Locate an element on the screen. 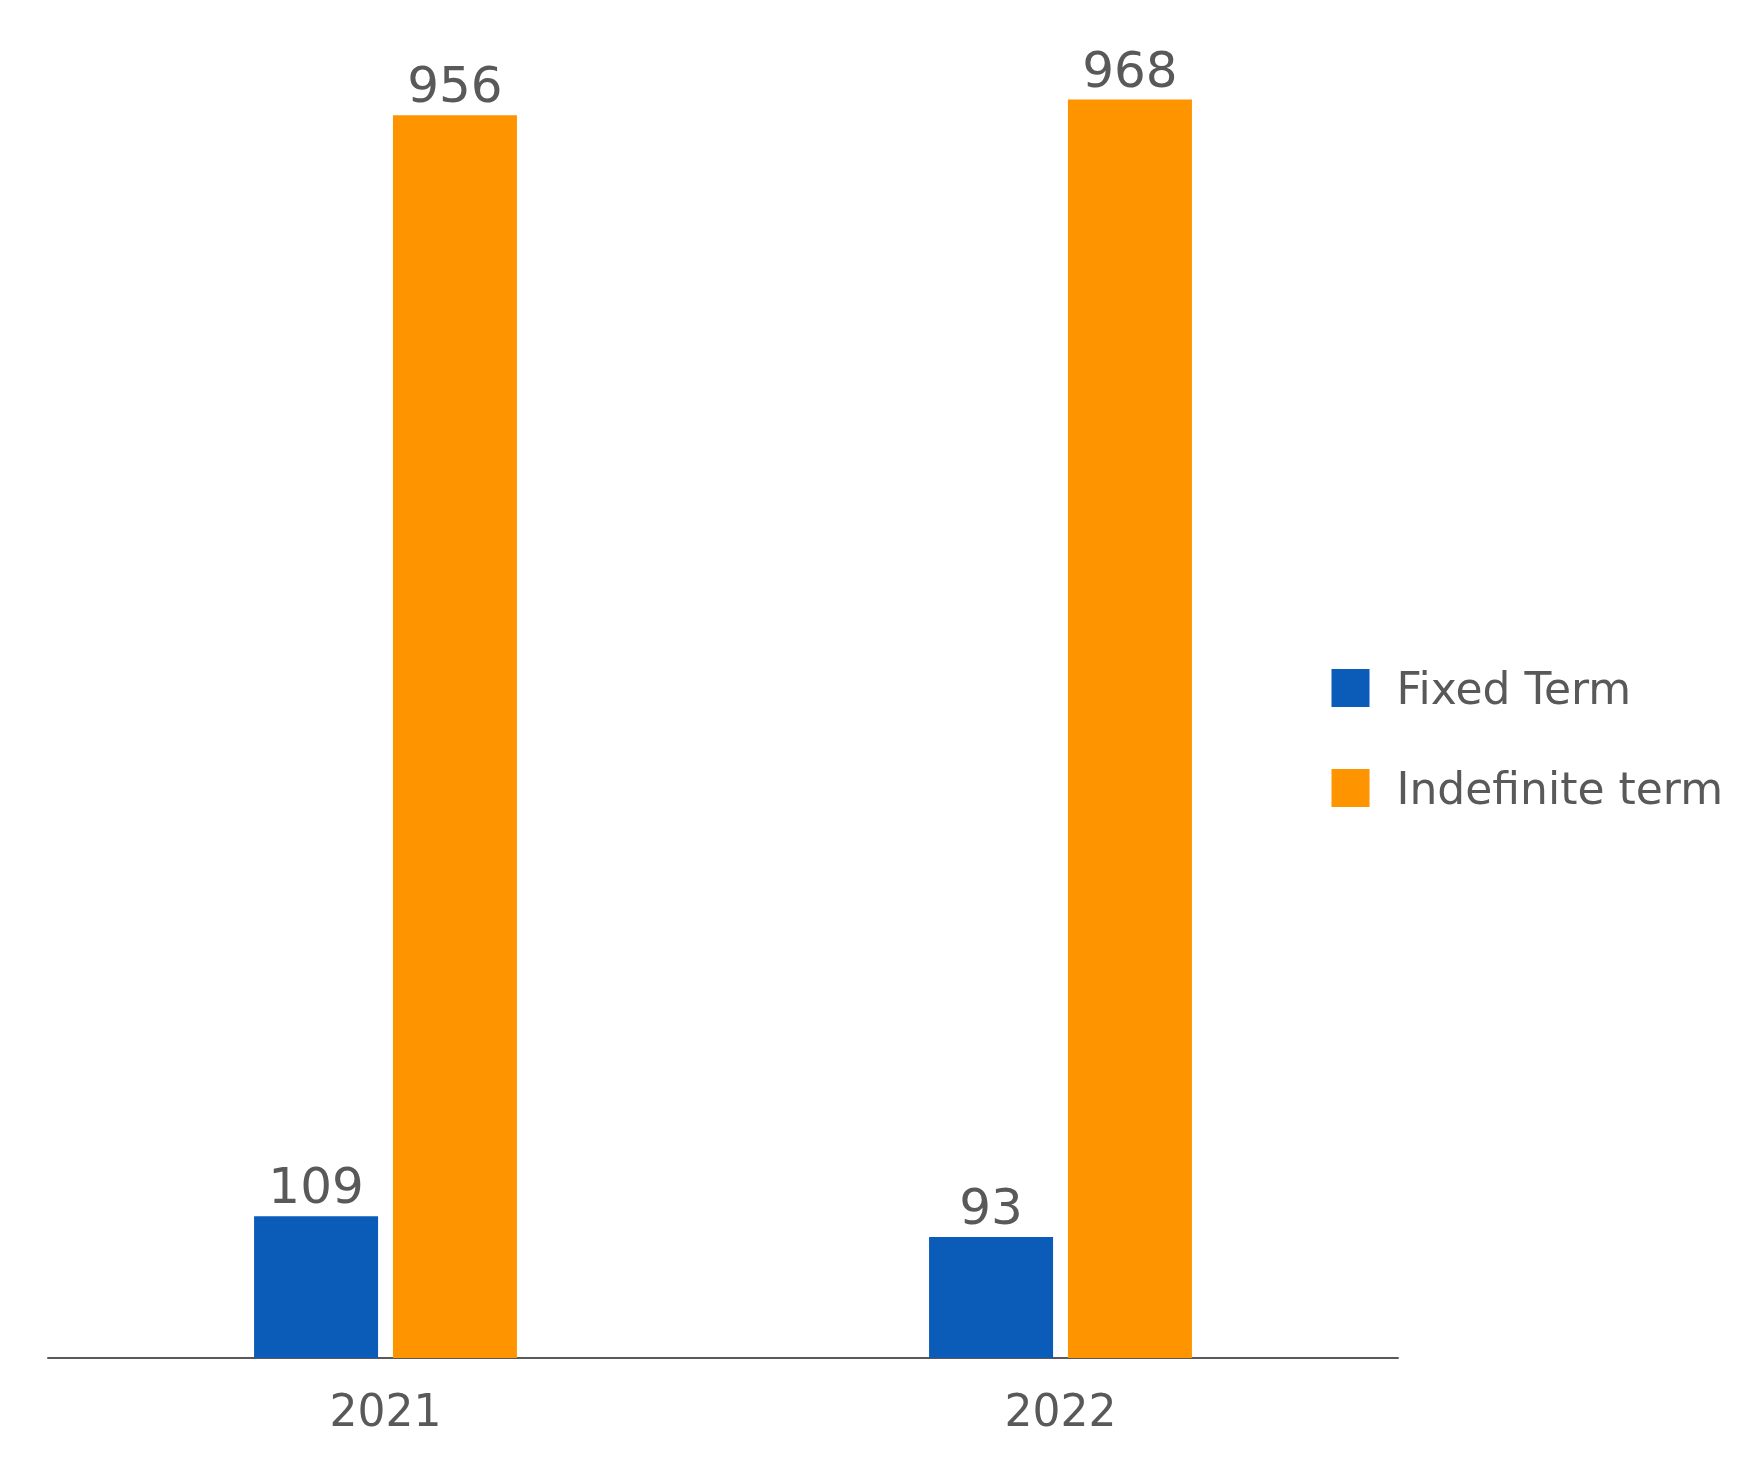 This screenshot has height=1481, width=1748. data-label: 968 is located at coordinates (1130, 69).